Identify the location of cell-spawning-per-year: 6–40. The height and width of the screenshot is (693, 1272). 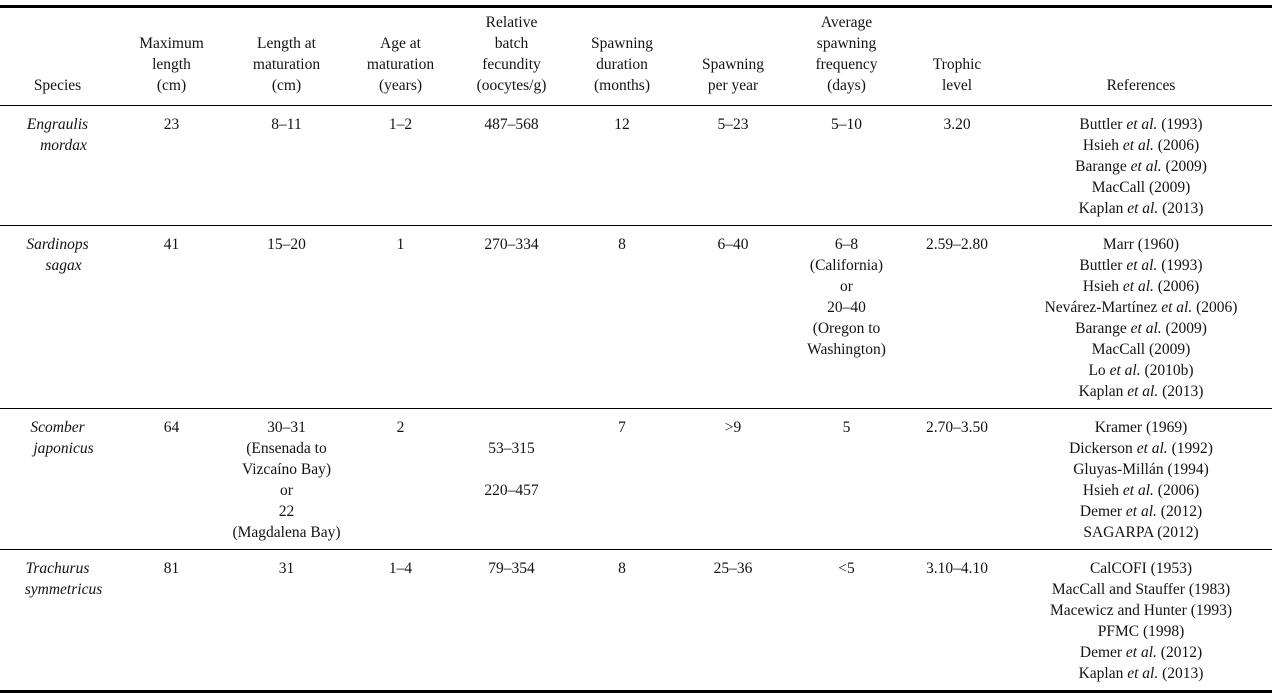
(733, 317).